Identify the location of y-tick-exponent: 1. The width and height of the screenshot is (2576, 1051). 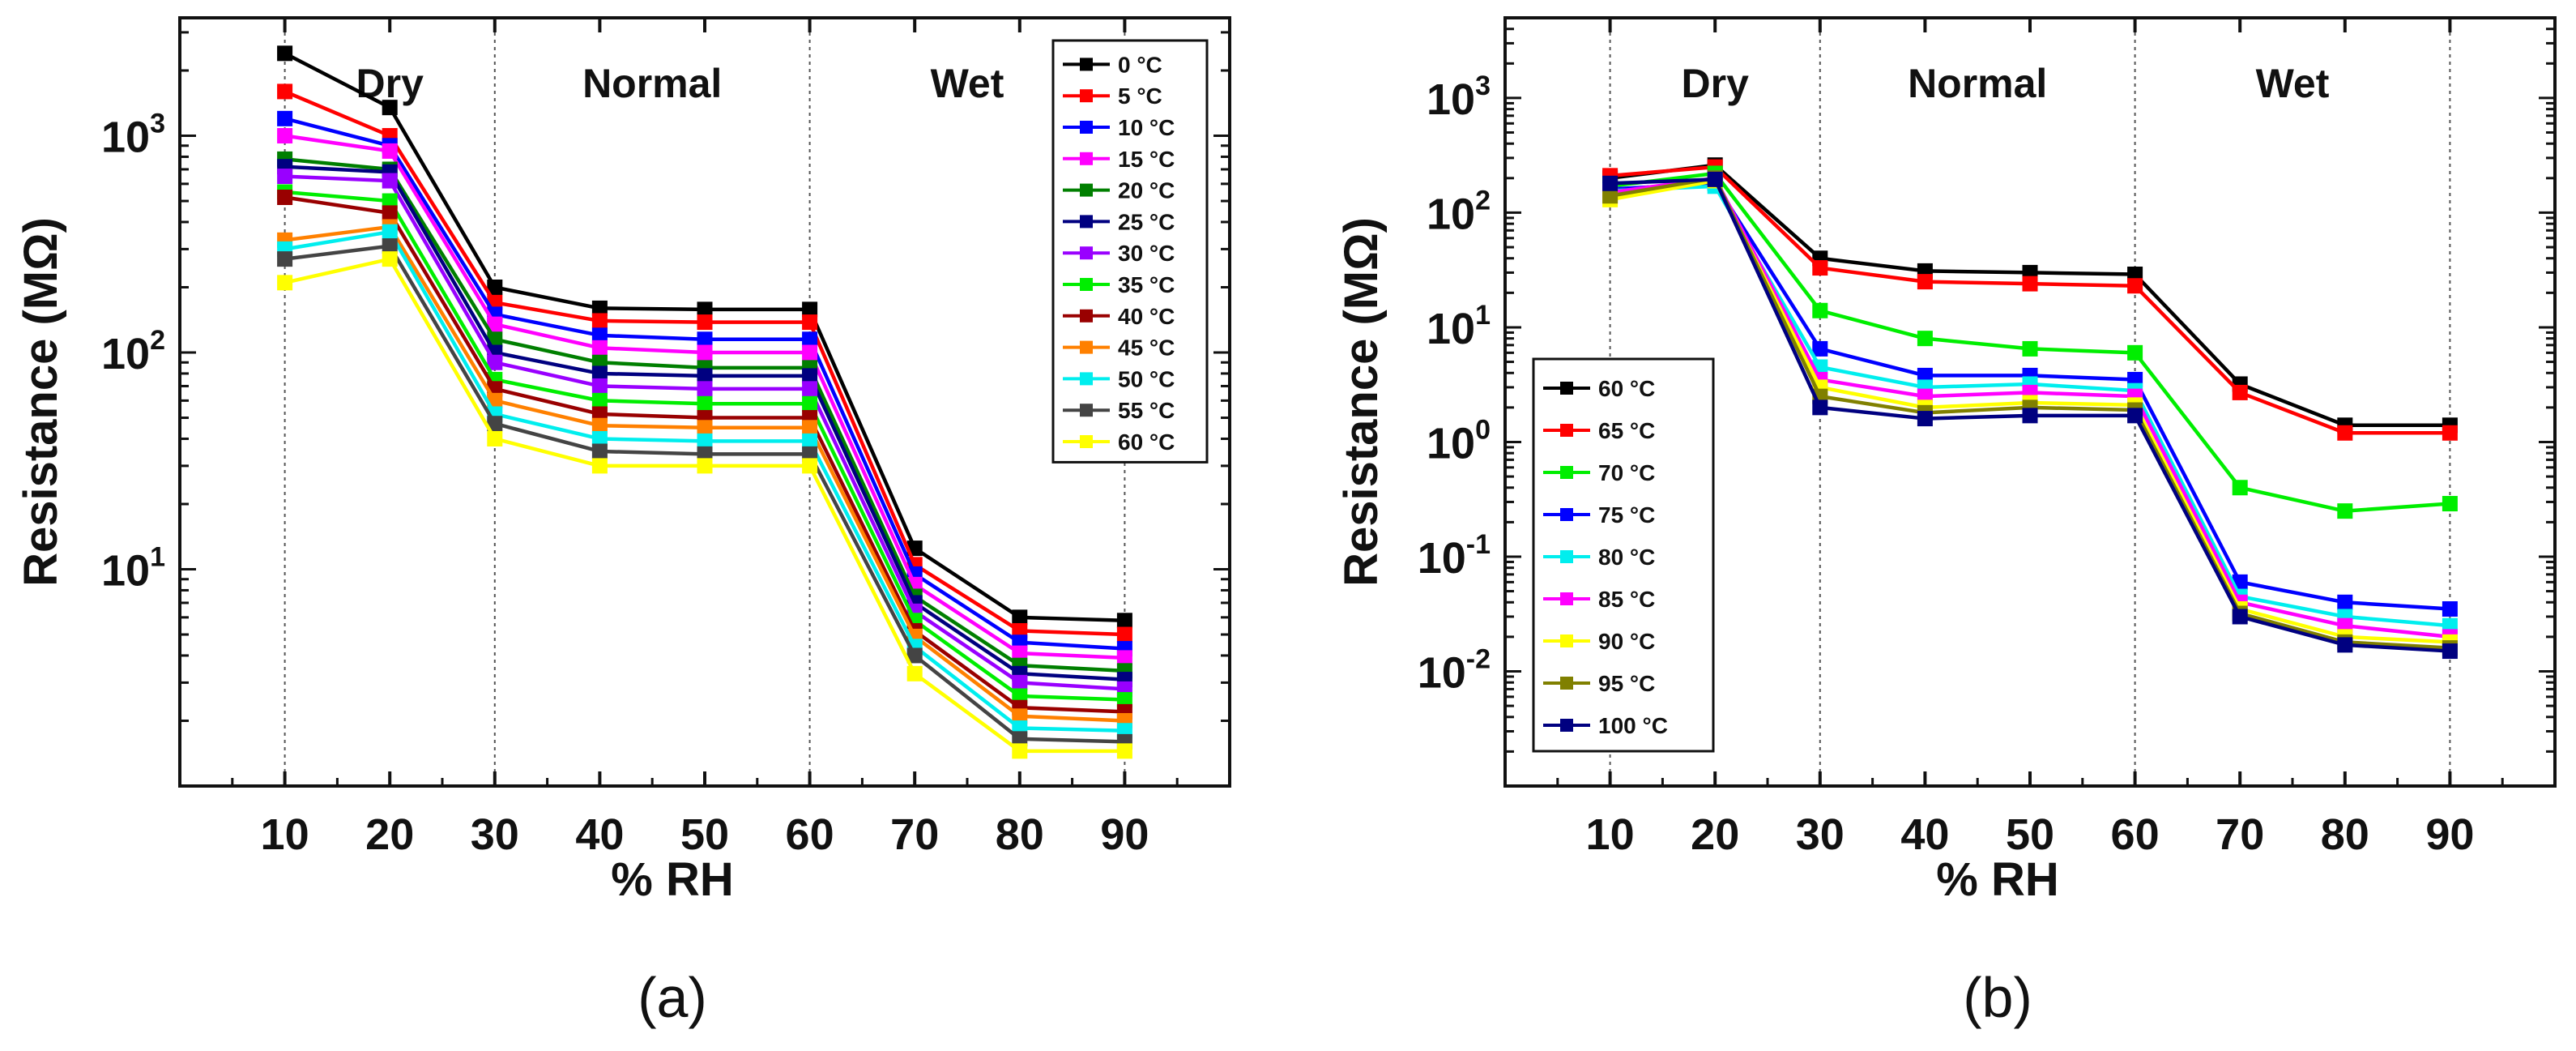
(158, 557).